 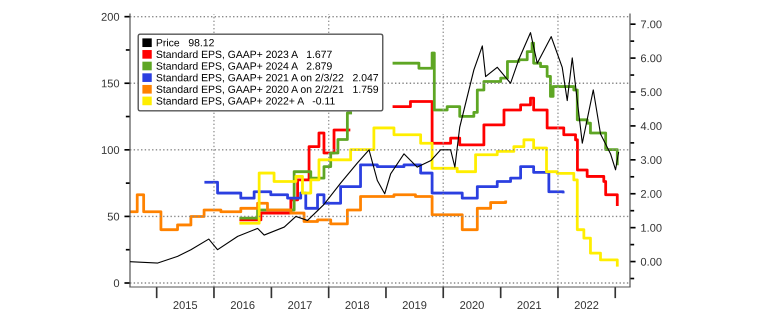 What do you see at coordinates (111, 16) in the screenshot?
I see `y-tick-label: 200` at bounding box center [111, 16].